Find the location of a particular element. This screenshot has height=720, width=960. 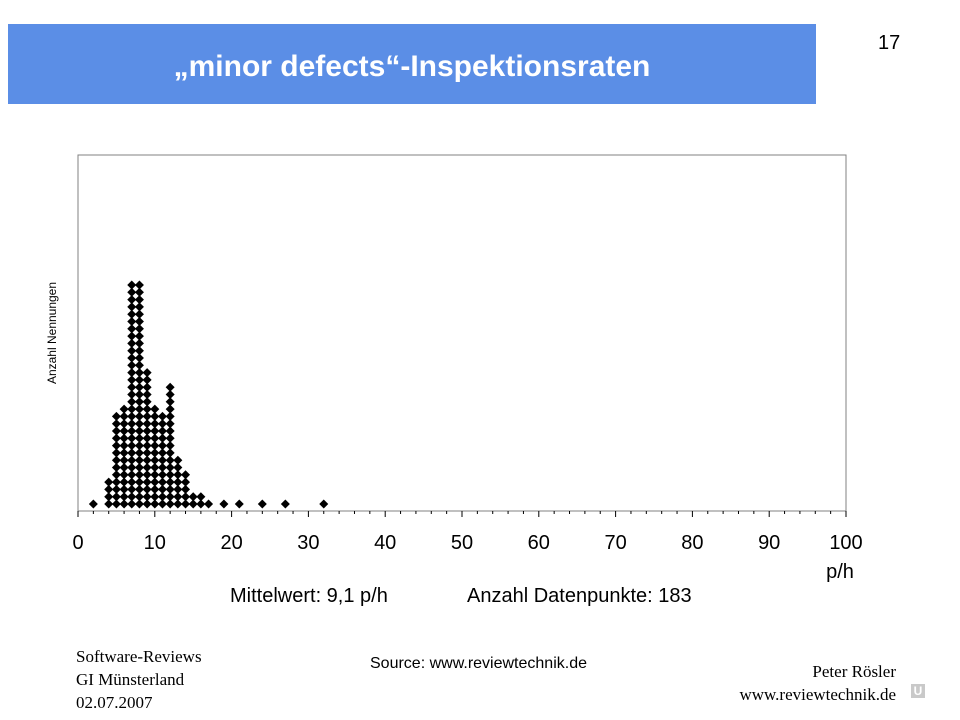

x-tick-label: 90 is located at coordinates (769, 543).